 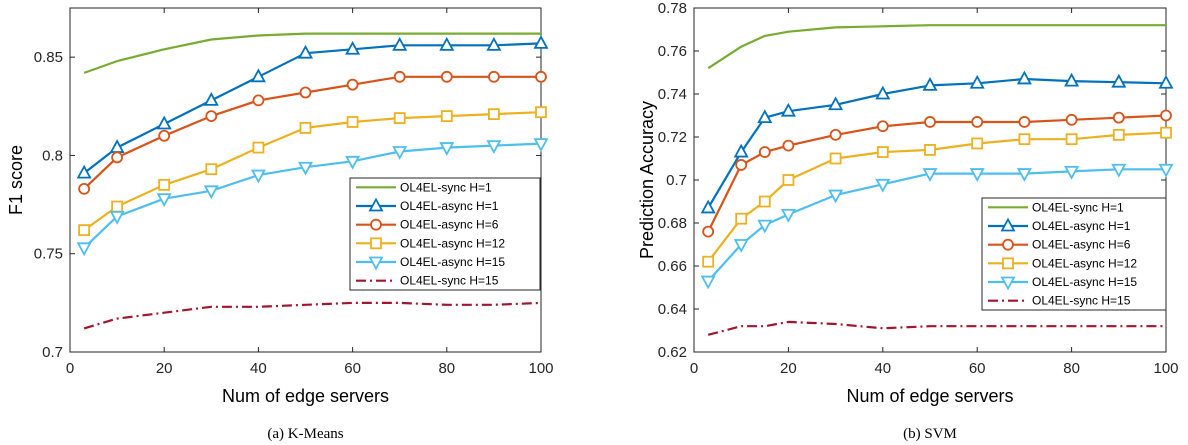 I want to click on legend-label: OL4EL-sync H=15, so click(x=1081, y=301).